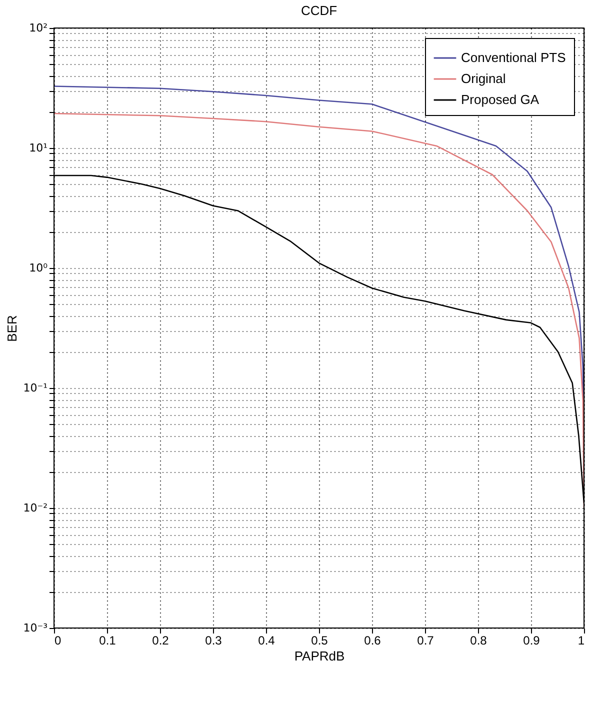  I want to click on y-tick-label: 10², so click(38, 28).